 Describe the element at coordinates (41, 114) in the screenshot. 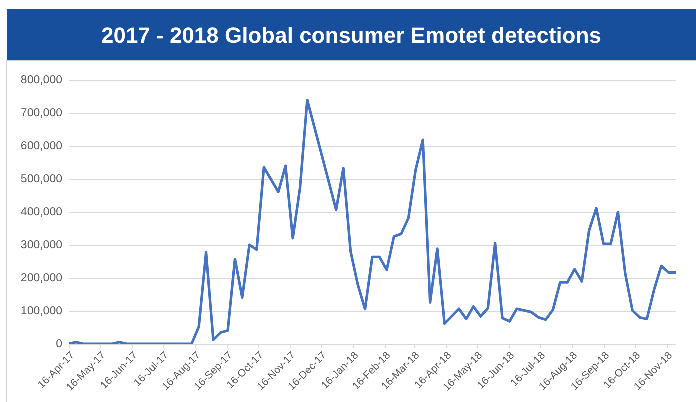

I see `y-tick-label: 700,000` at that location.